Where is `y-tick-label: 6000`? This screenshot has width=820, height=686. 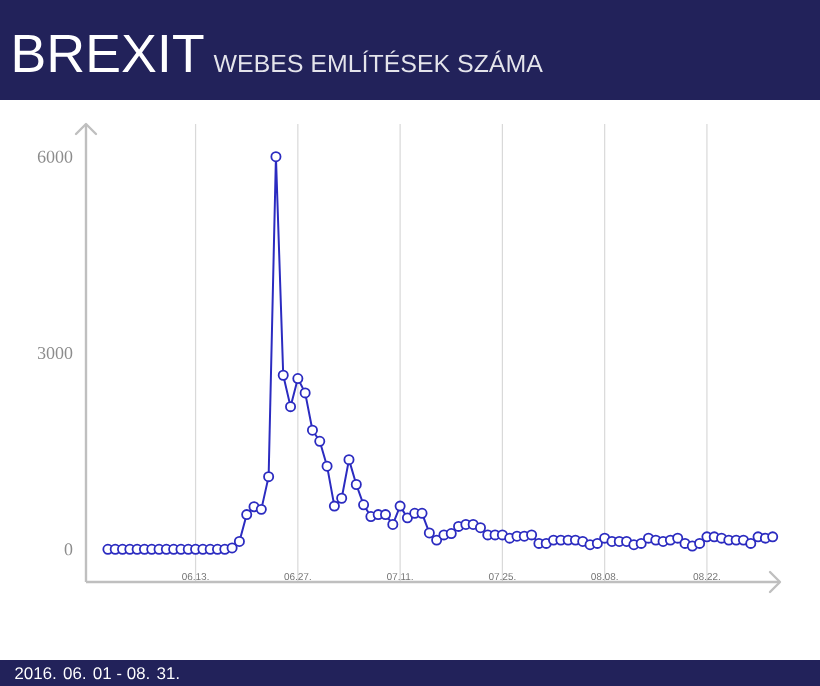
y-tick-label: 6000 is located at coordinates (55, 156).